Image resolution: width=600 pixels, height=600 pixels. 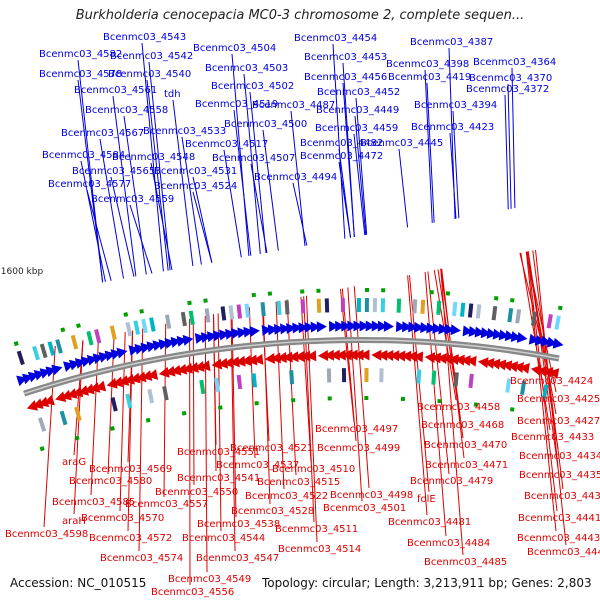 I want to click on forward-gene-label: Bcenmc03_4548, so click(x=153, y=157).